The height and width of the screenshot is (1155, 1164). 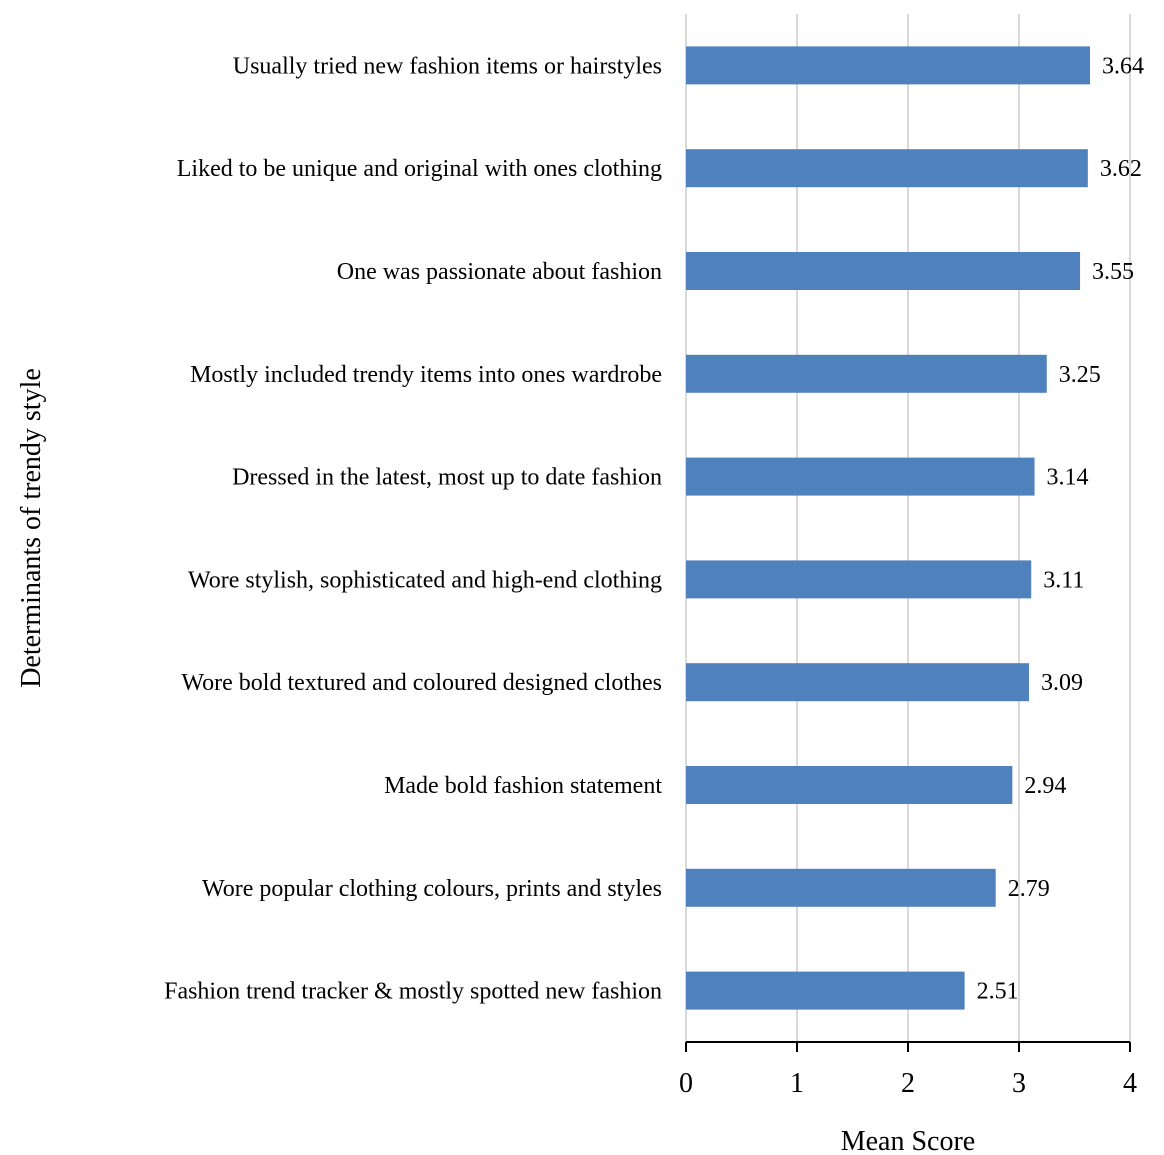 I want to click on x-tick-label: 0, so click(x=686, y=1083).